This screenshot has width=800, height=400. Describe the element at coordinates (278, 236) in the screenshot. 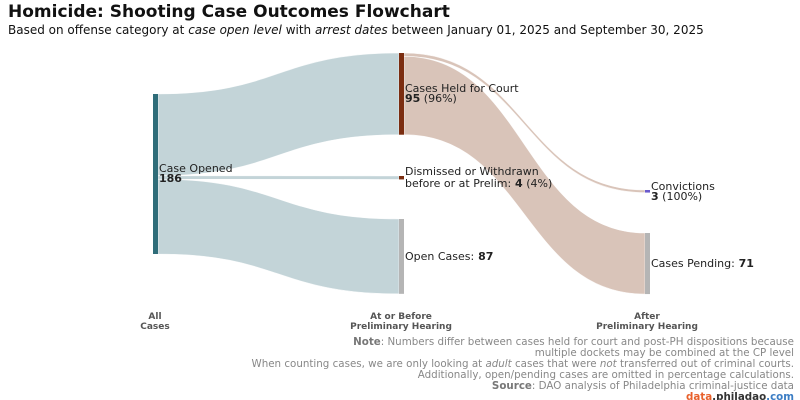

I see `flow-open-openc` at that location.